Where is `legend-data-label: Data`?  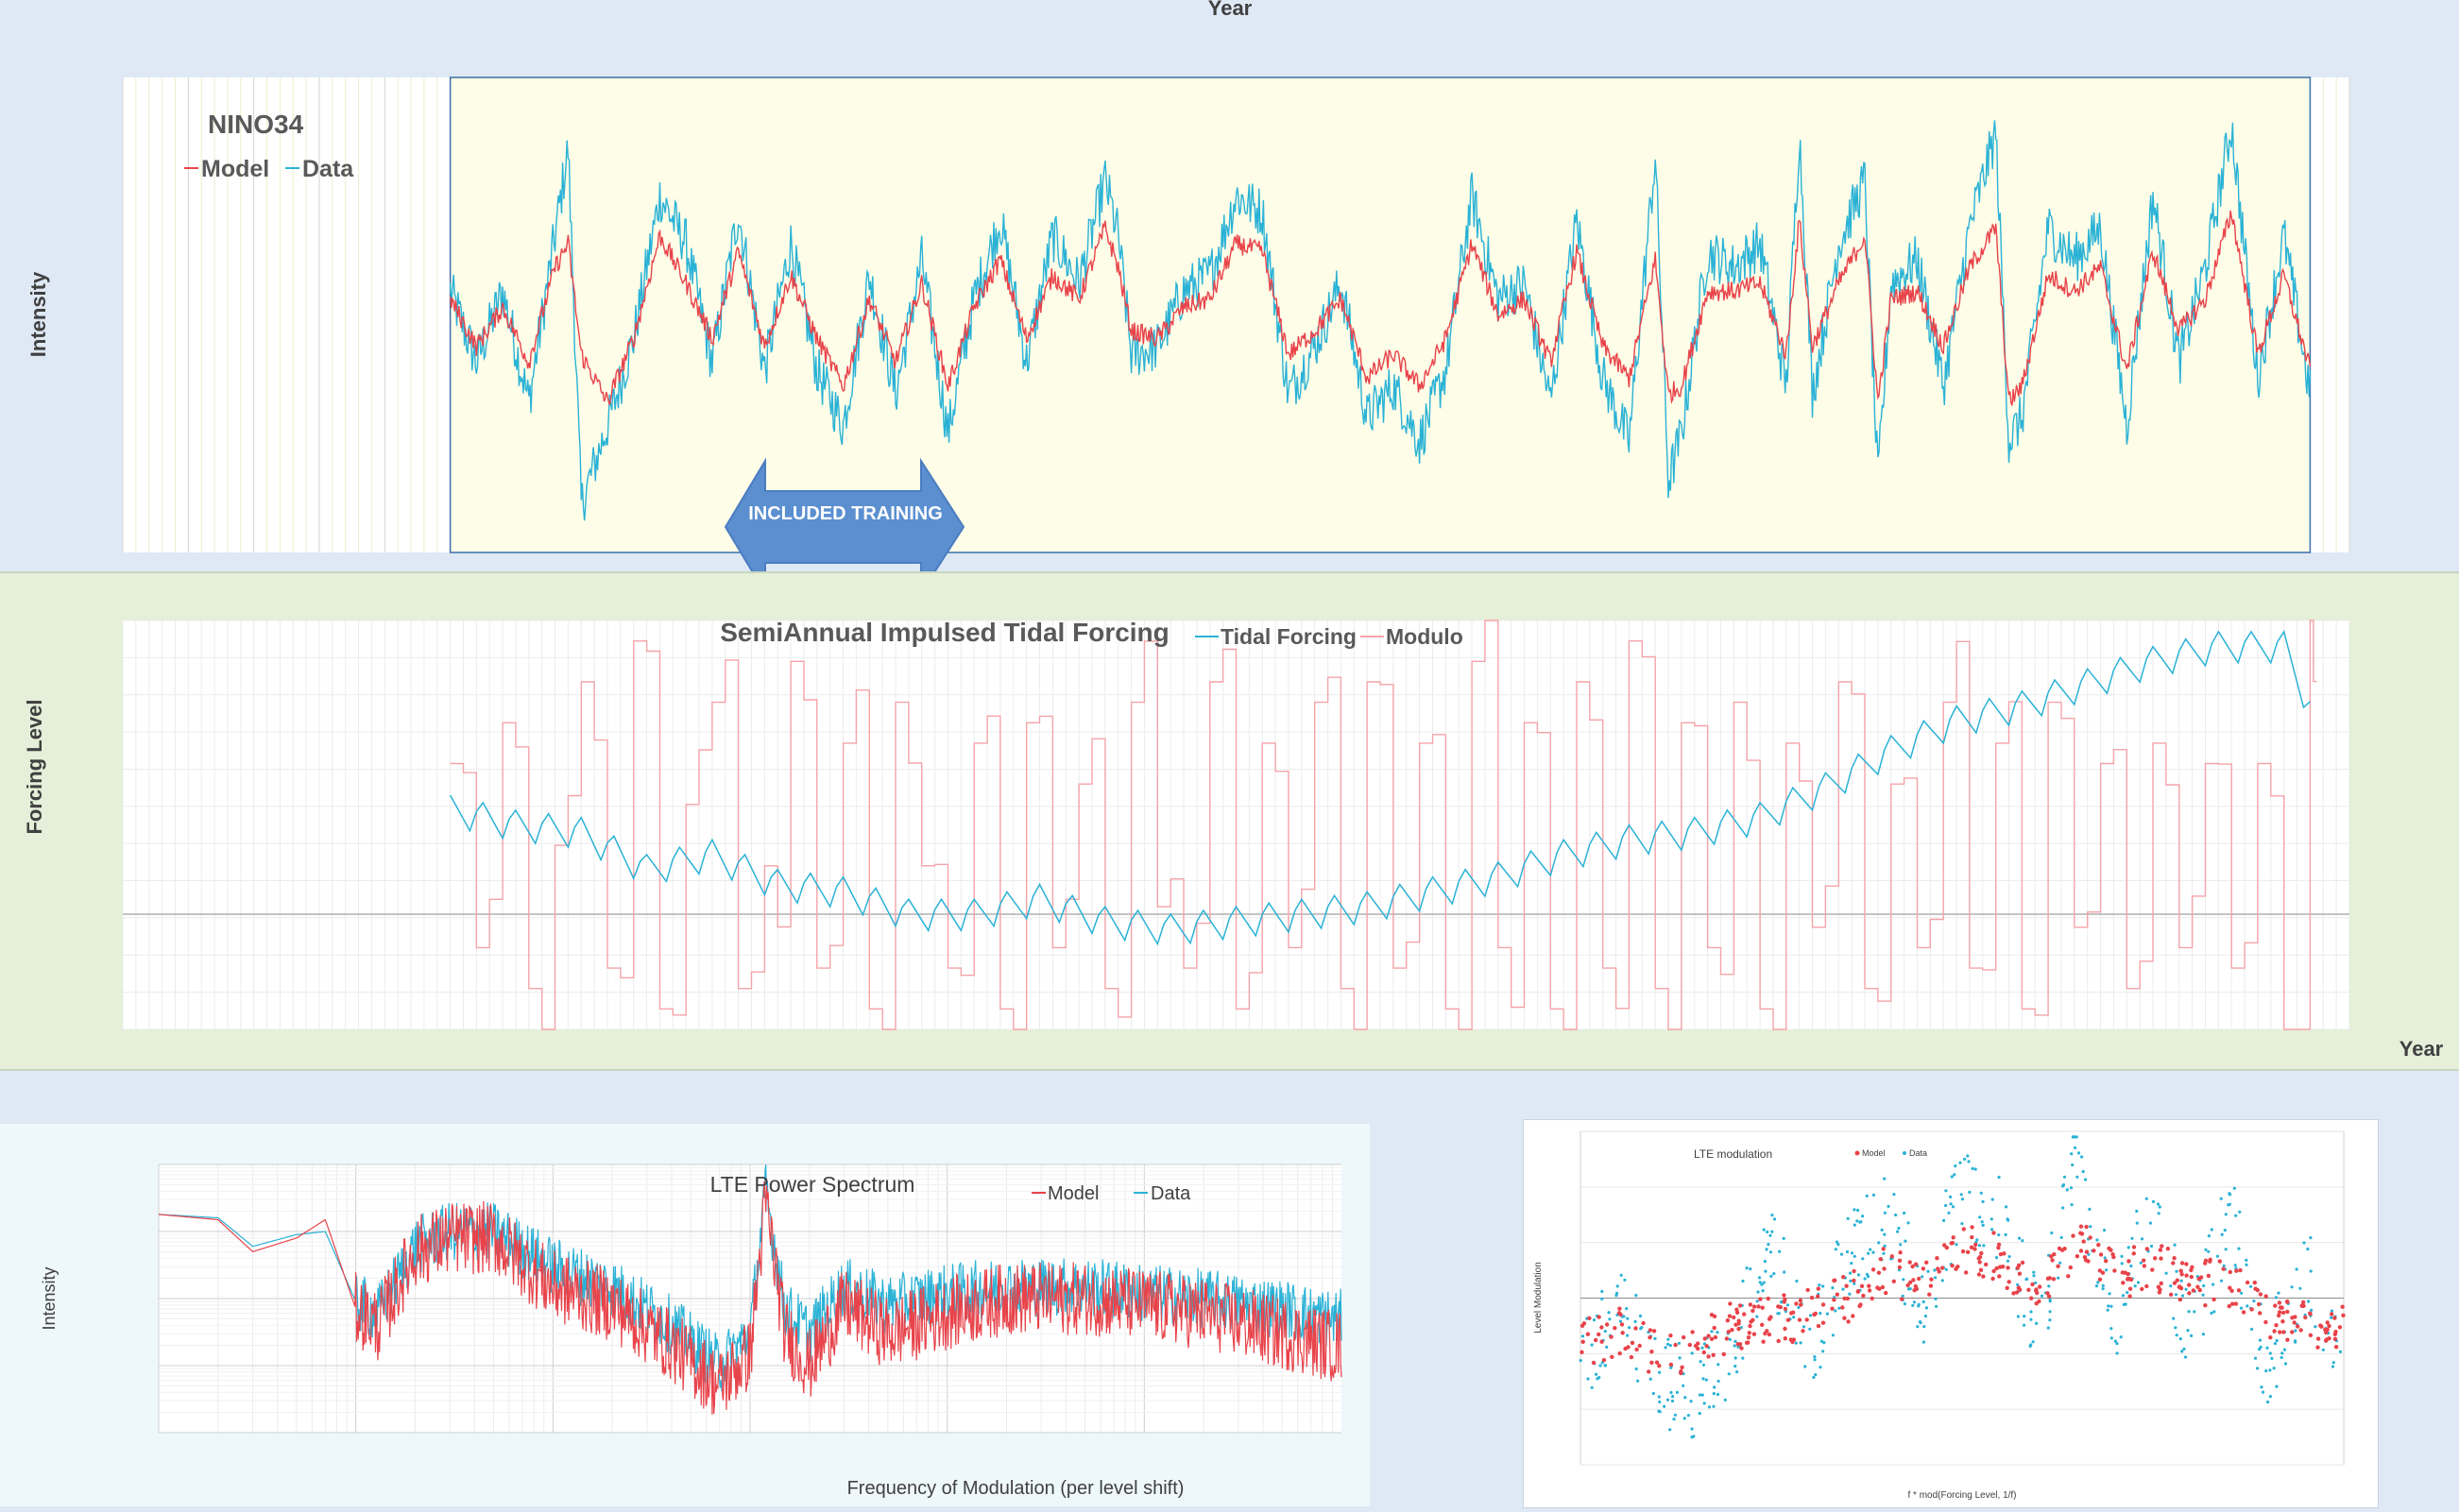 legend-data-label: Data is located at coordinates (328, 169).